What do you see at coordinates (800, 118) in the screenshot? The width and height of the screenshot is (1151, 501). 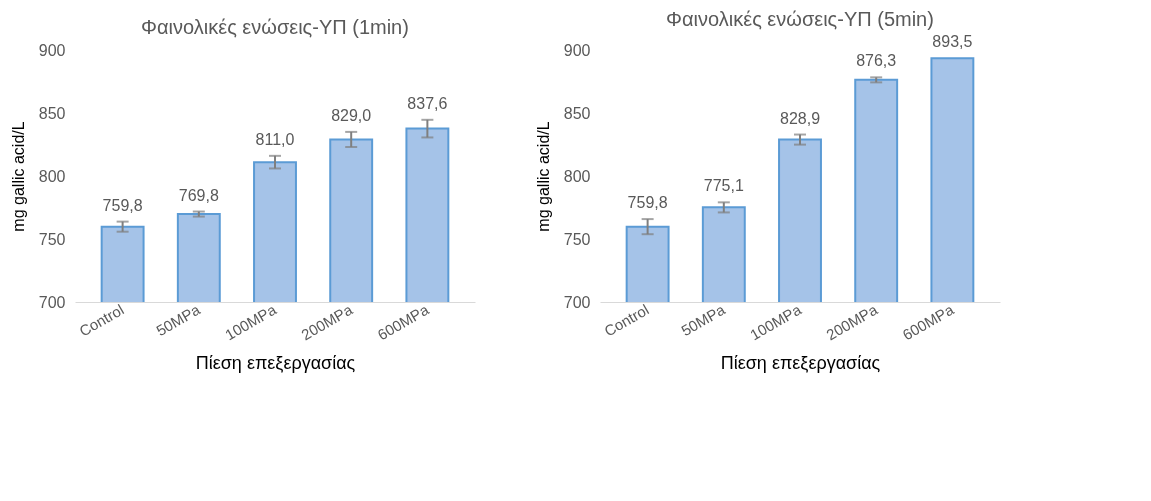 I see `data-label: 828,9` at bounding box center [800, 118].